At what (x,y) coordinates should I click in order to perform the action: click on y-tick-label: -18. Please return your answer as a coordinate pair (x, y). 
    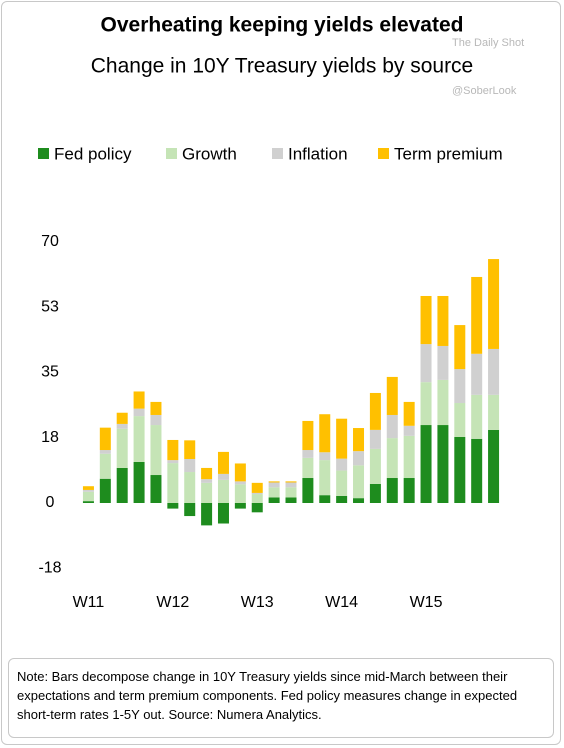
    Looking at the image, I should click on (49, 567).